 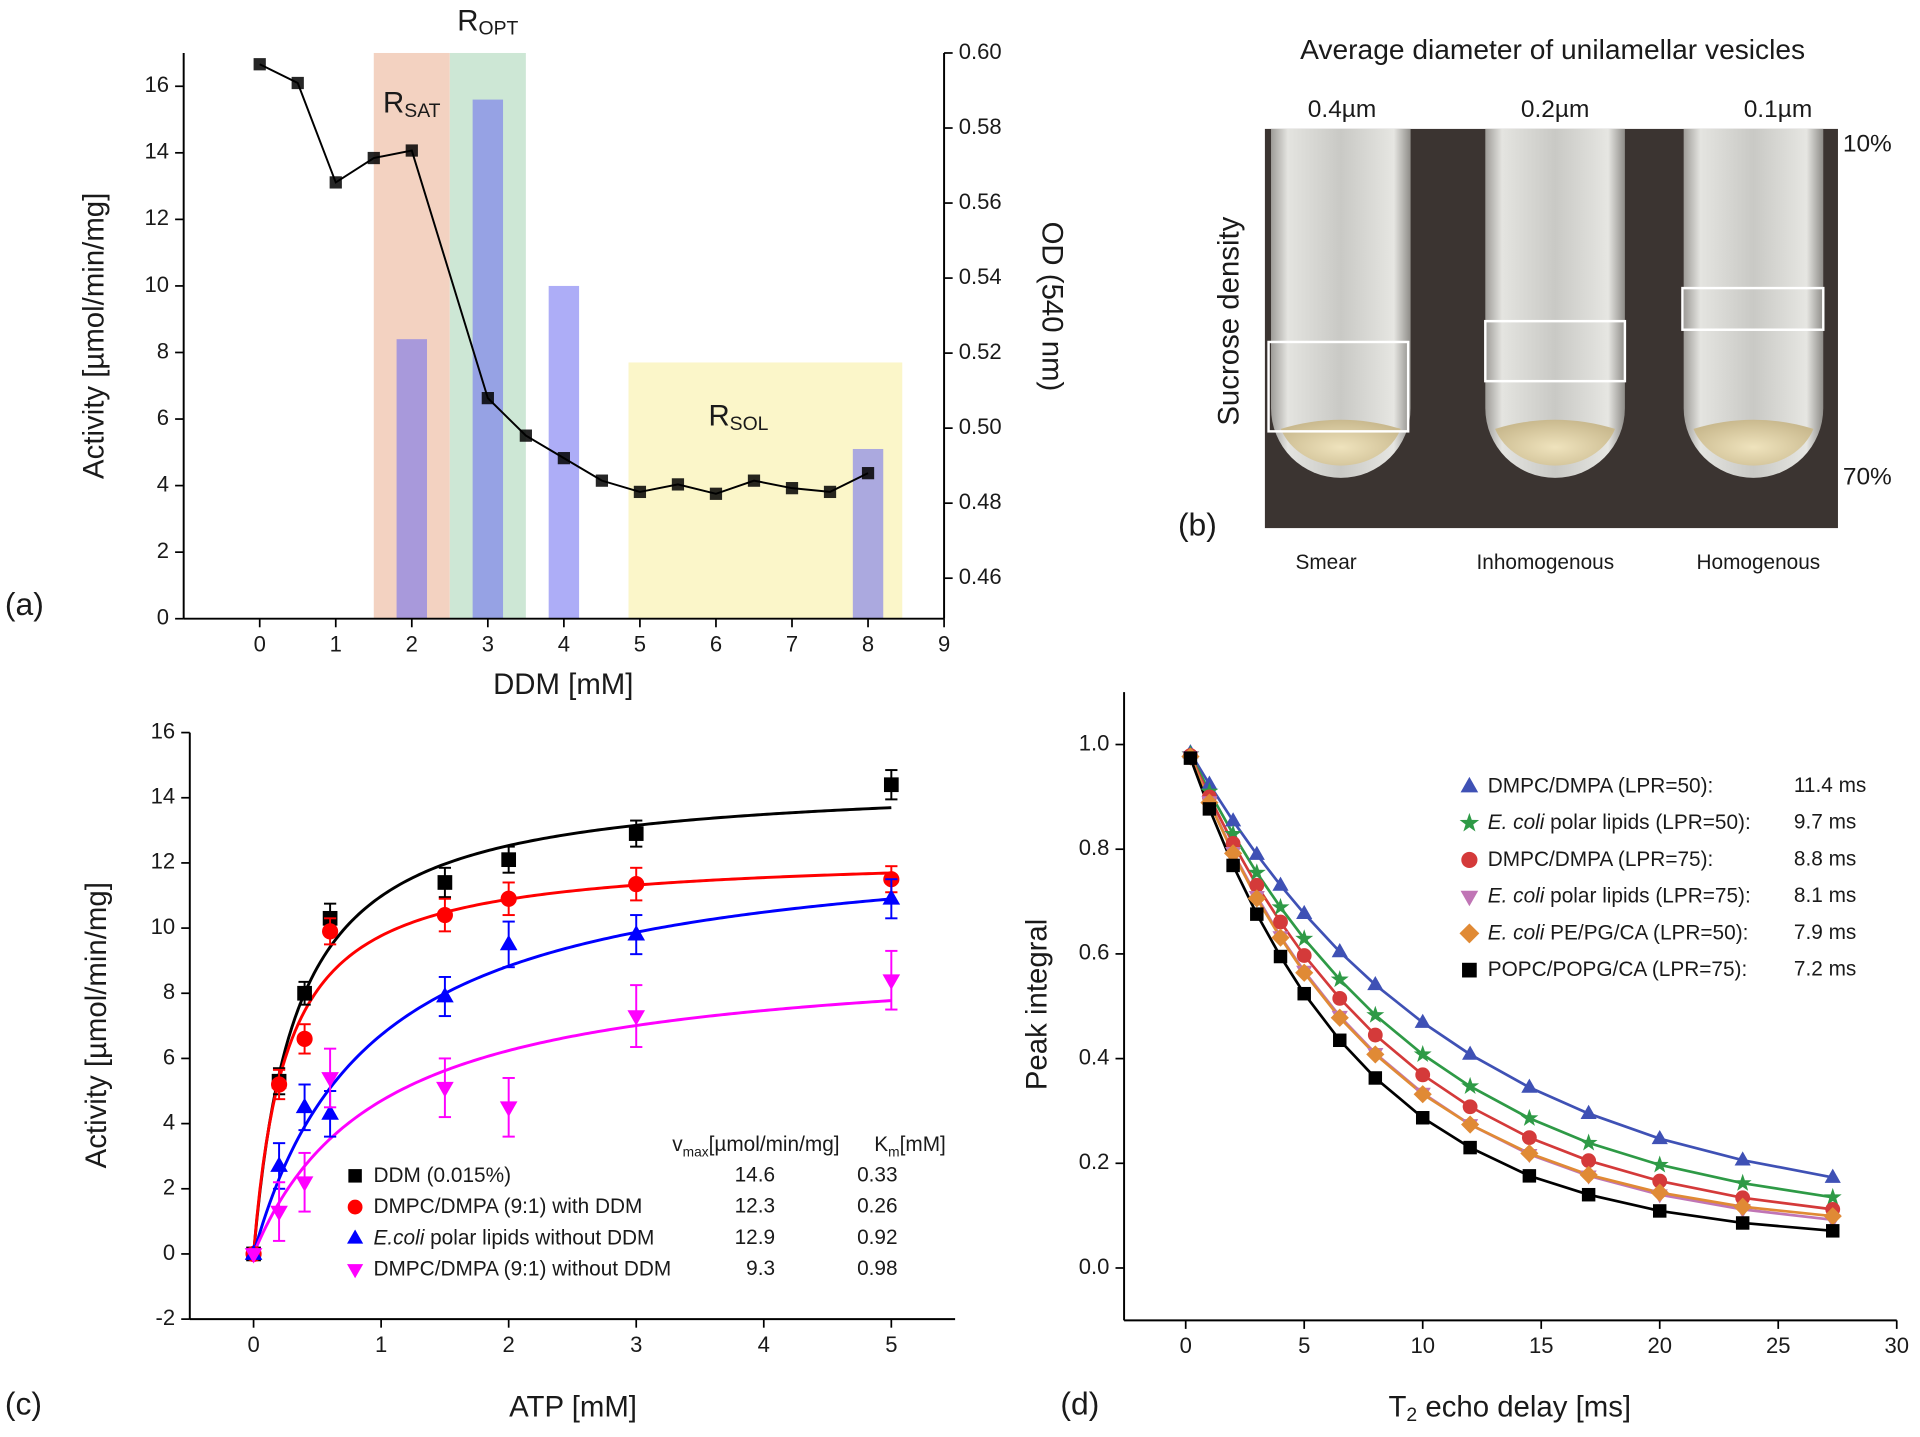 What do you see at coordinates (1825, 822) in the screenshot?
I see `legend-value: 9.7 ms` at bounding box center [1825, 822].